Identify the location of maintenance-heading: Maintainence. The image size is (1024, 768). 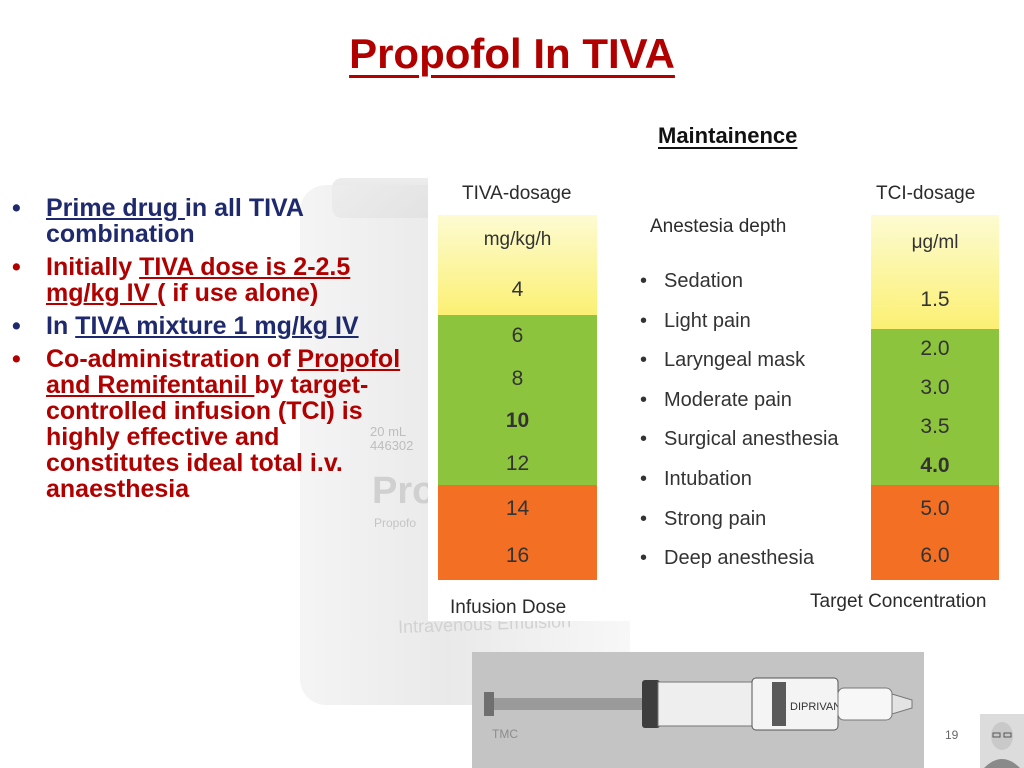
(728, 135).